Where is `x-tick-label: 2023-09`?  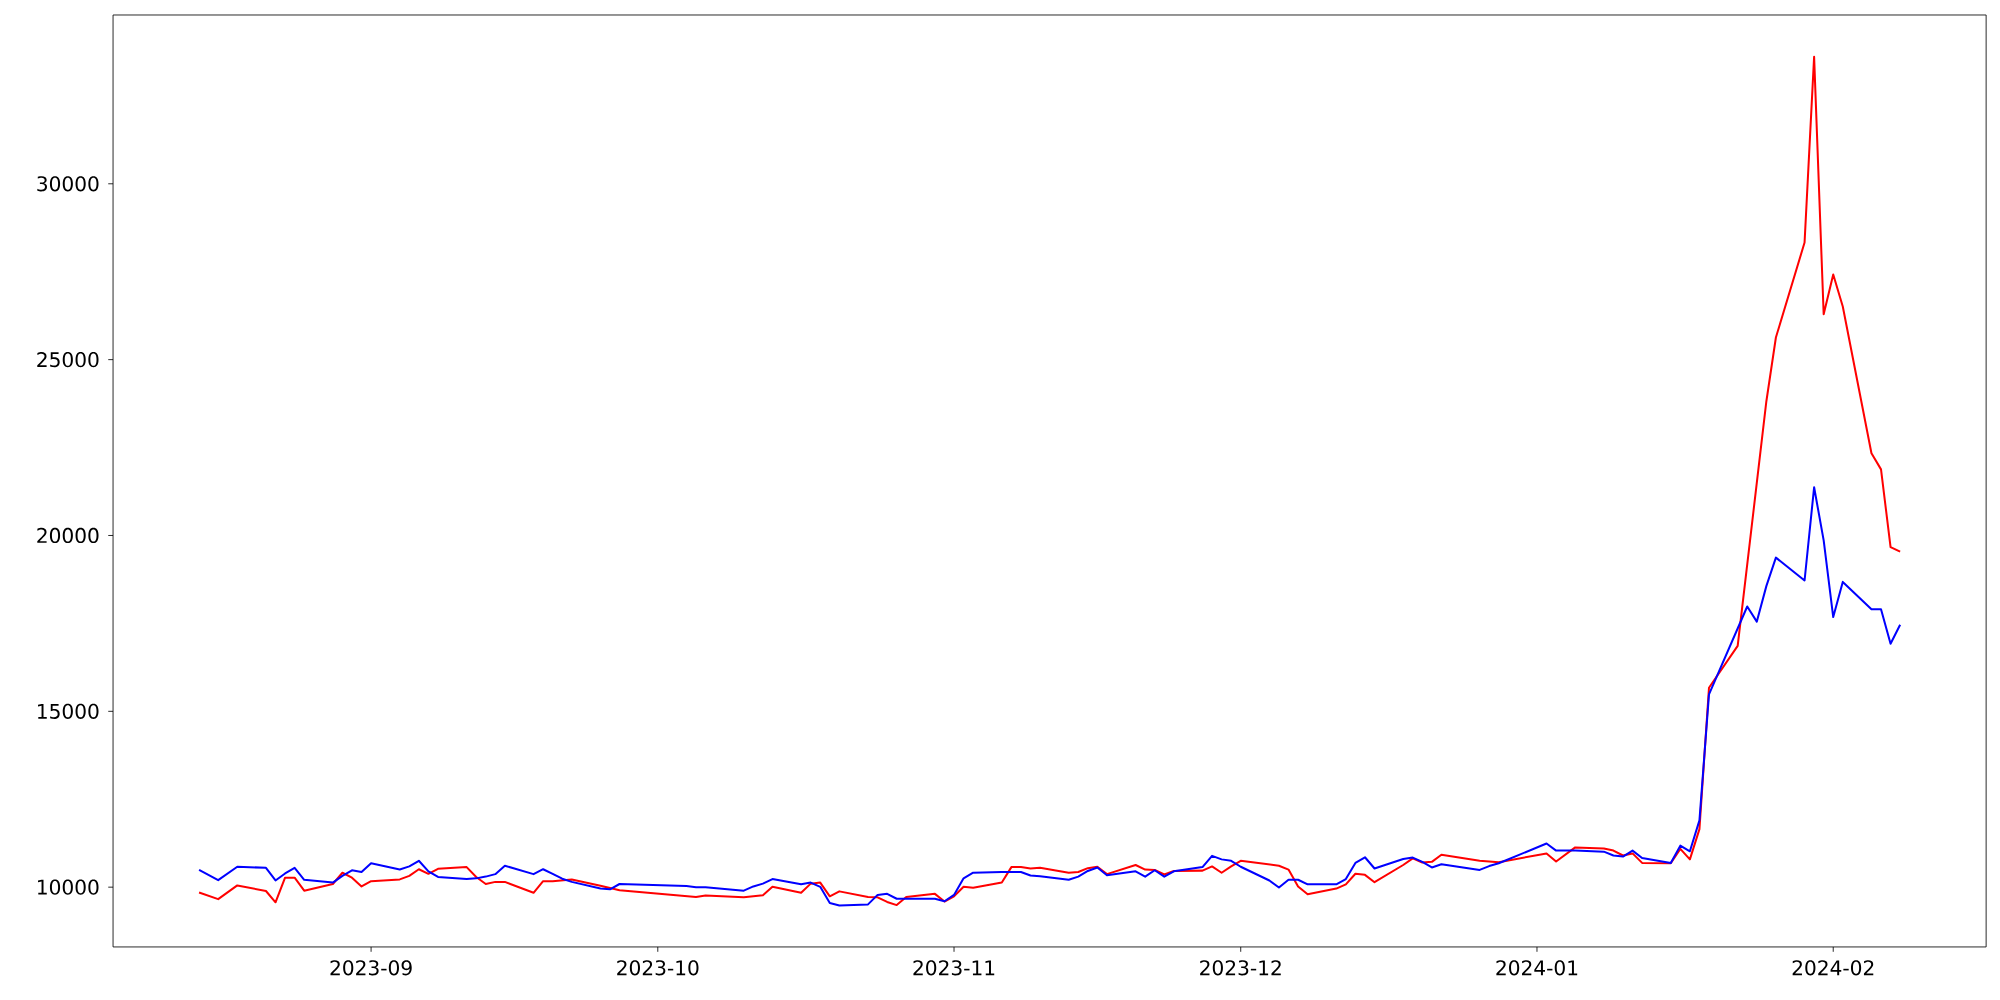
x-tick-label: 2023-09 is located at coordinates (371, 968).